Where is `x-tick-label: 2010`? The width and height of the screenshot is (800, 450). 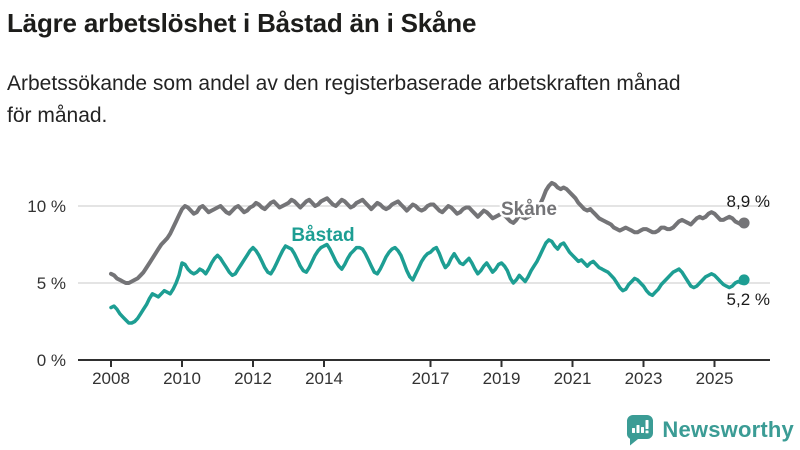
x-tick-label: 2010 is located at coordinates (182, 378).